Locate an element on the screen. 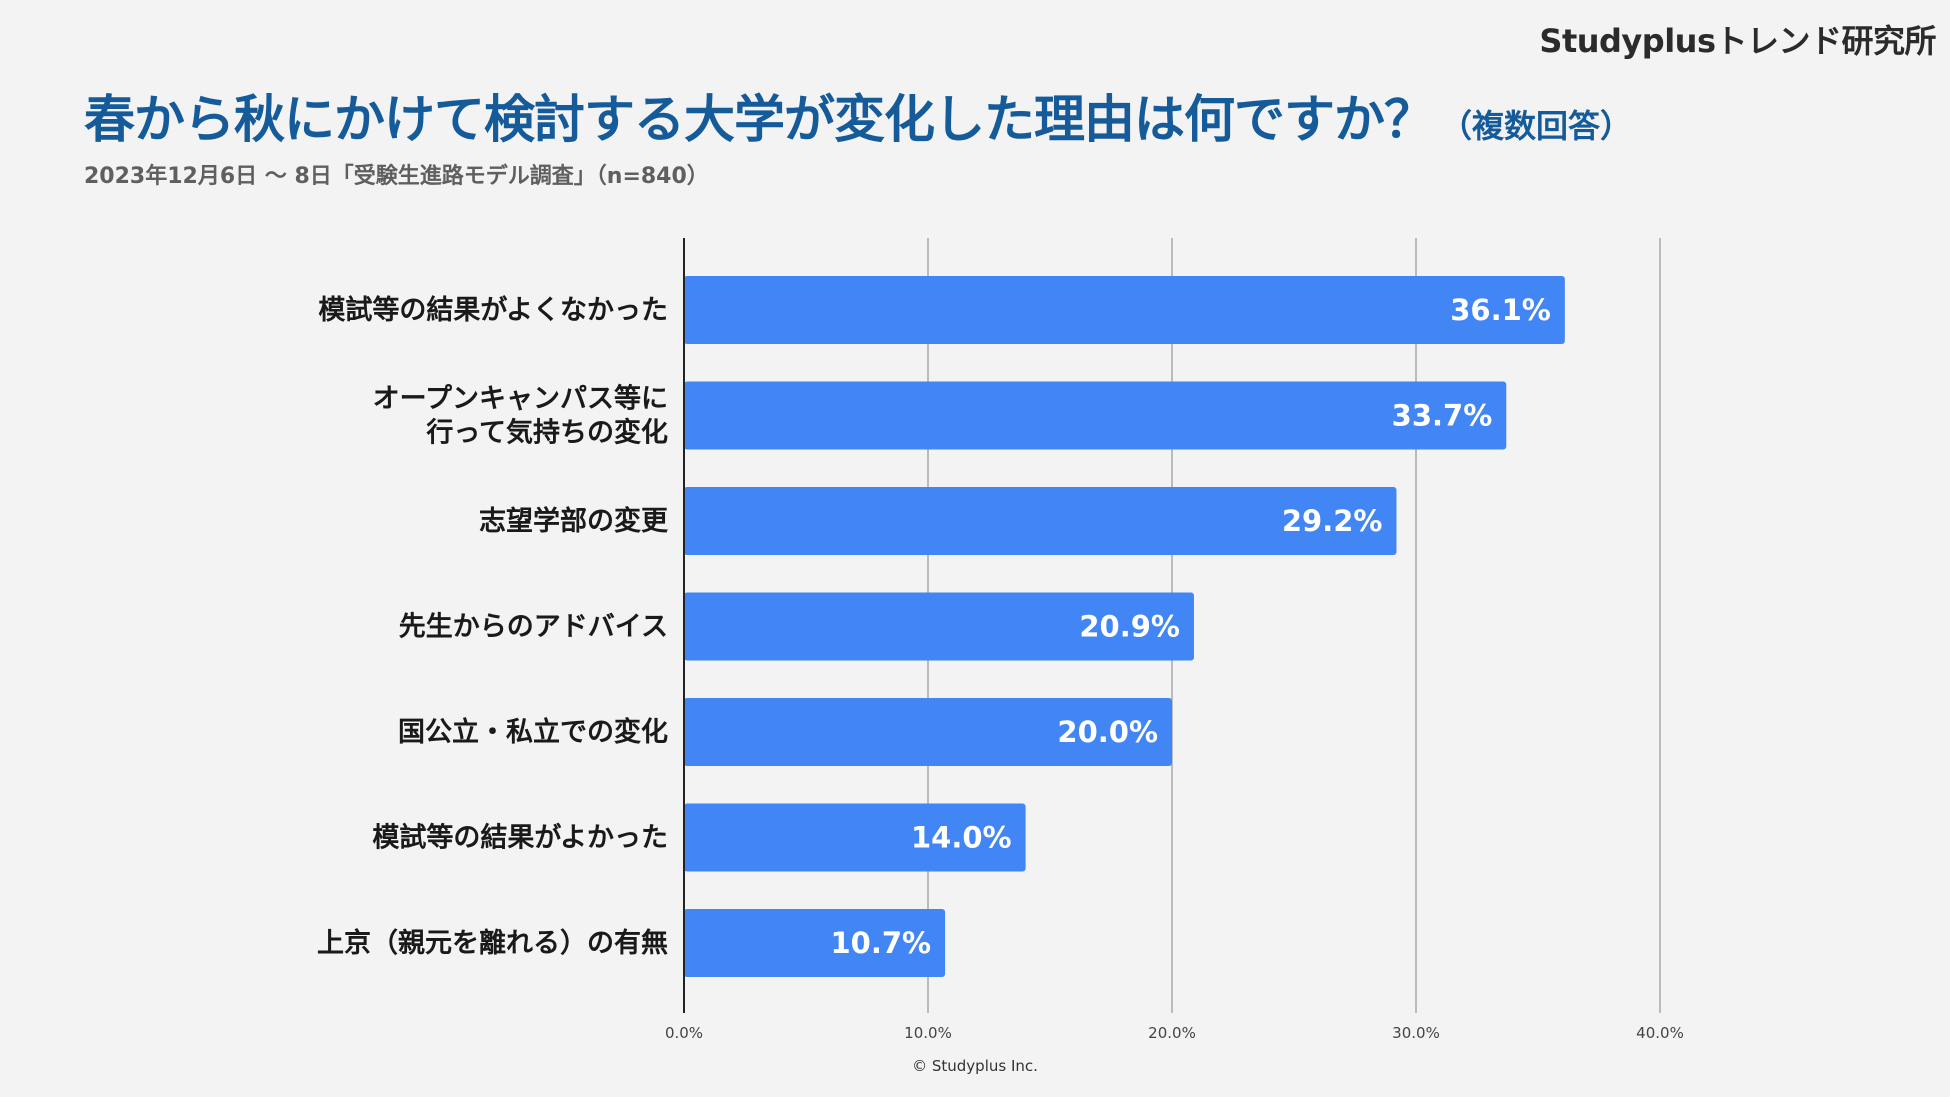 This screenshot has width=1950, height=1097. category-label: 先生からのアドバイス is located at coordinates (533, 627).